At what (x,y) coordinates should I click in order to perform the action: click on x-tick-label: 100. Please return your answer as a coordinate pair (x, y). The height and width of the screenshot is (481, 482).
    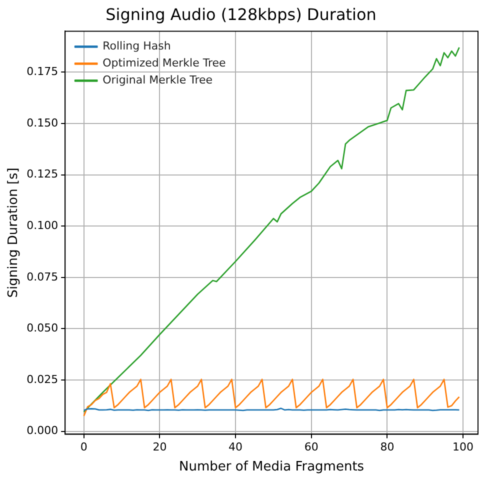
    Looking at the image, I should click on (463, 447).